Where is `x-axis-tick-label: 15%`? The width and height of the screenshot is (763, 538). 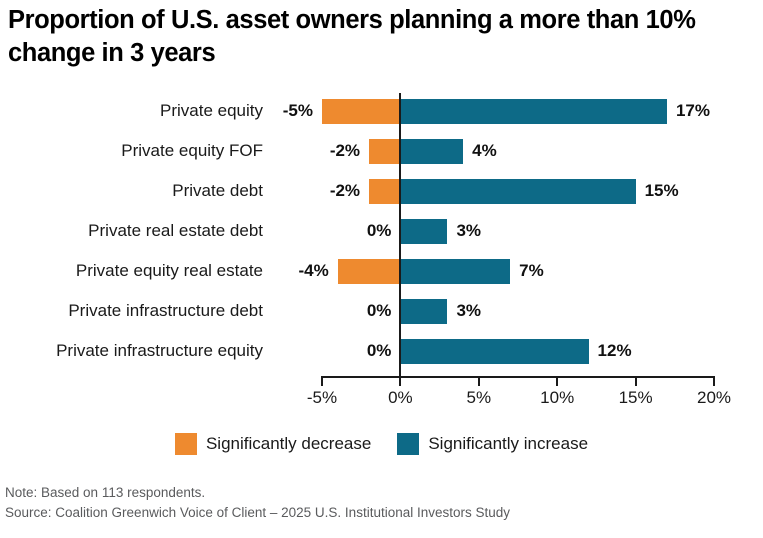 x-axis-tick-label: 15% is located at coordinates (635, 397).